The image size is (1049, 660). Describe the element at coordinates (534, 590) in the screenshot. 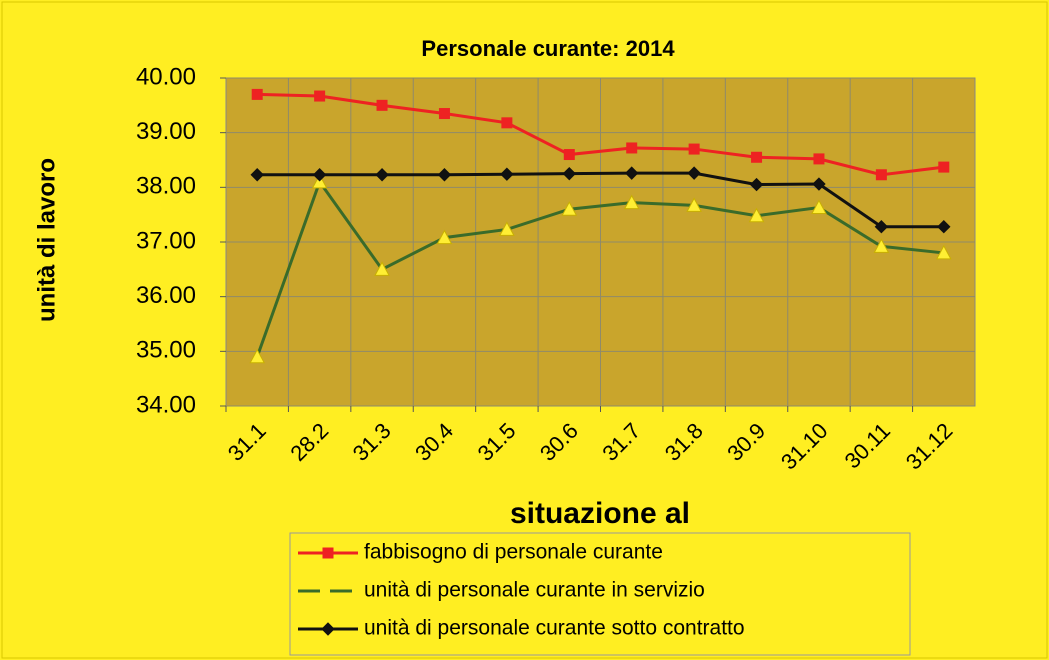

I see `legend-label: unità di personale curante in servizio` at that location.